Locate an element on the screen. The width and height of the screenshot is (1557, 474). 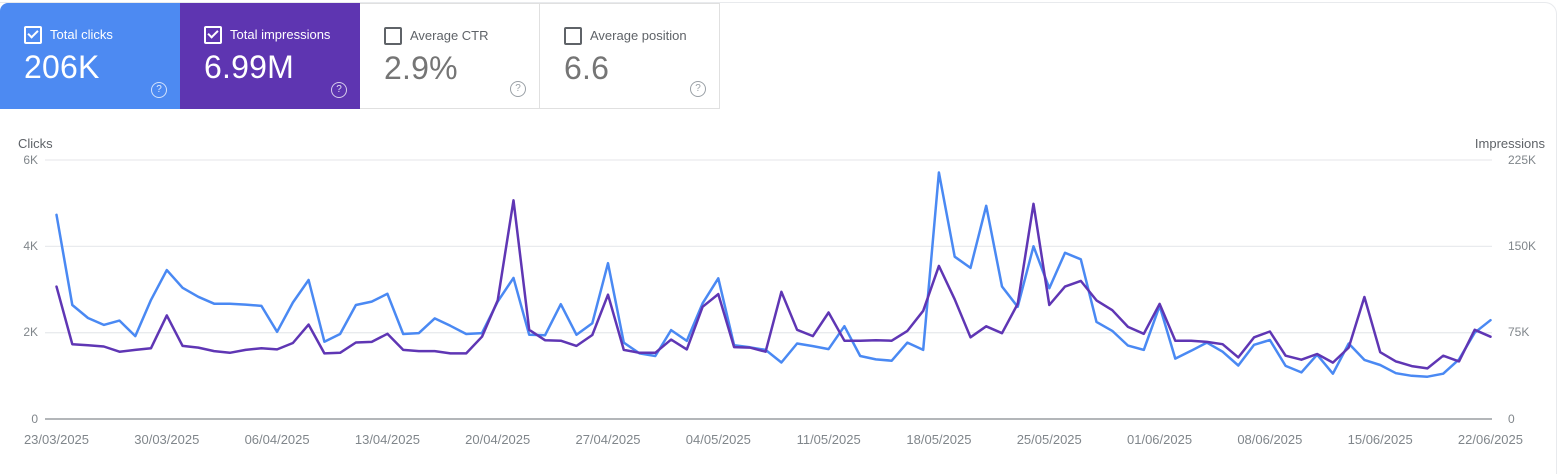
total-clicks-checkbox is located at coordinates (33, 35).